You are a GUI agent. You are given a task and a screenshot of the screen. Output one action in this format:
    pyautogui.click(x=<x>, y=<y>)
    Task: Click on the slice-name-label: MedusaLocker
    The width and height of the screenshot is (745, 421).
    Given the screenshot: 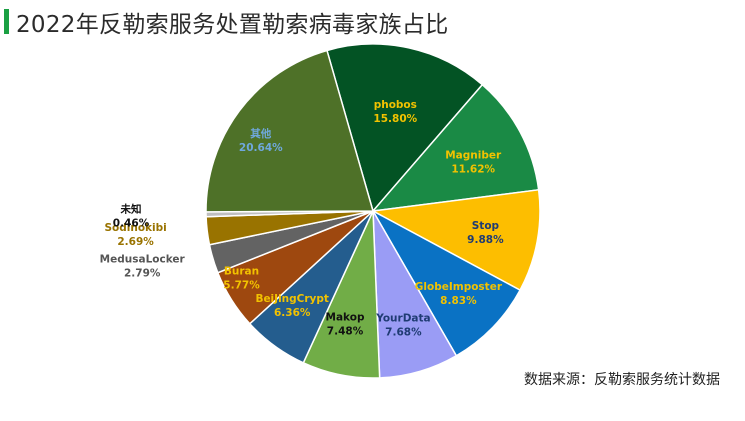 What is the action you would take?
    pyautogui.click(x=143, y=260)
    